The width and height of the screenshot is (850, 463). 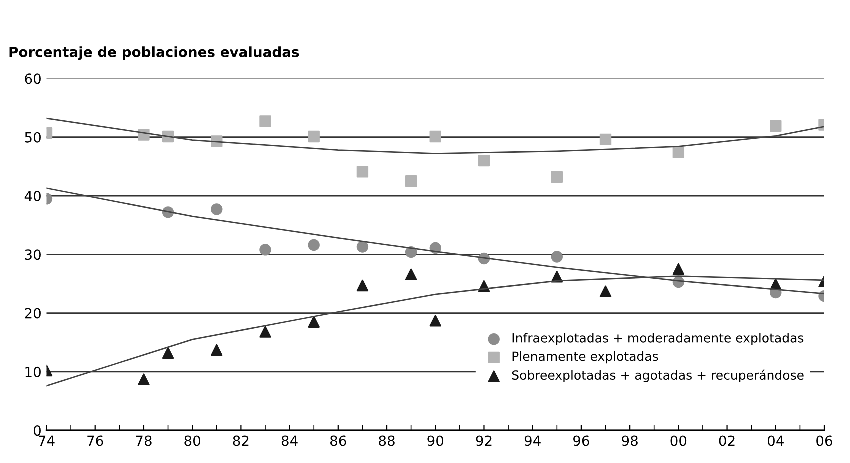 What do you see at coordinates (678, 441) in the screenshot?
I see `x-tick-label: 00` at bounding box center [678, 441].